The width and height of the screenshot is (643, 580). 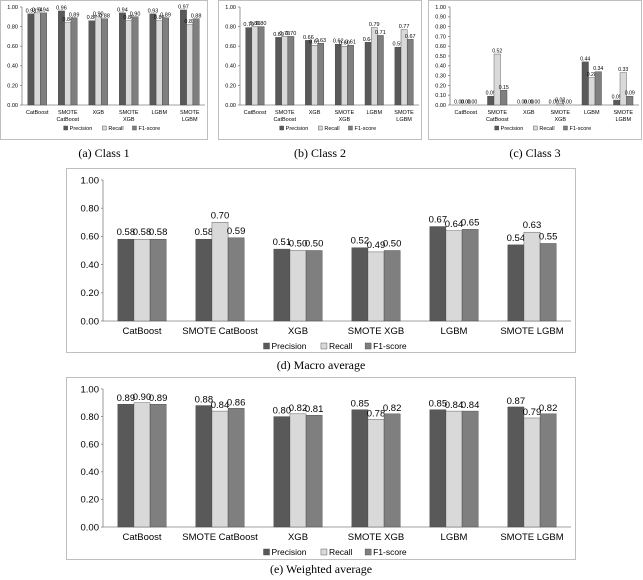 I want to click on data-label: 0.28, so click(x=592, y=75).